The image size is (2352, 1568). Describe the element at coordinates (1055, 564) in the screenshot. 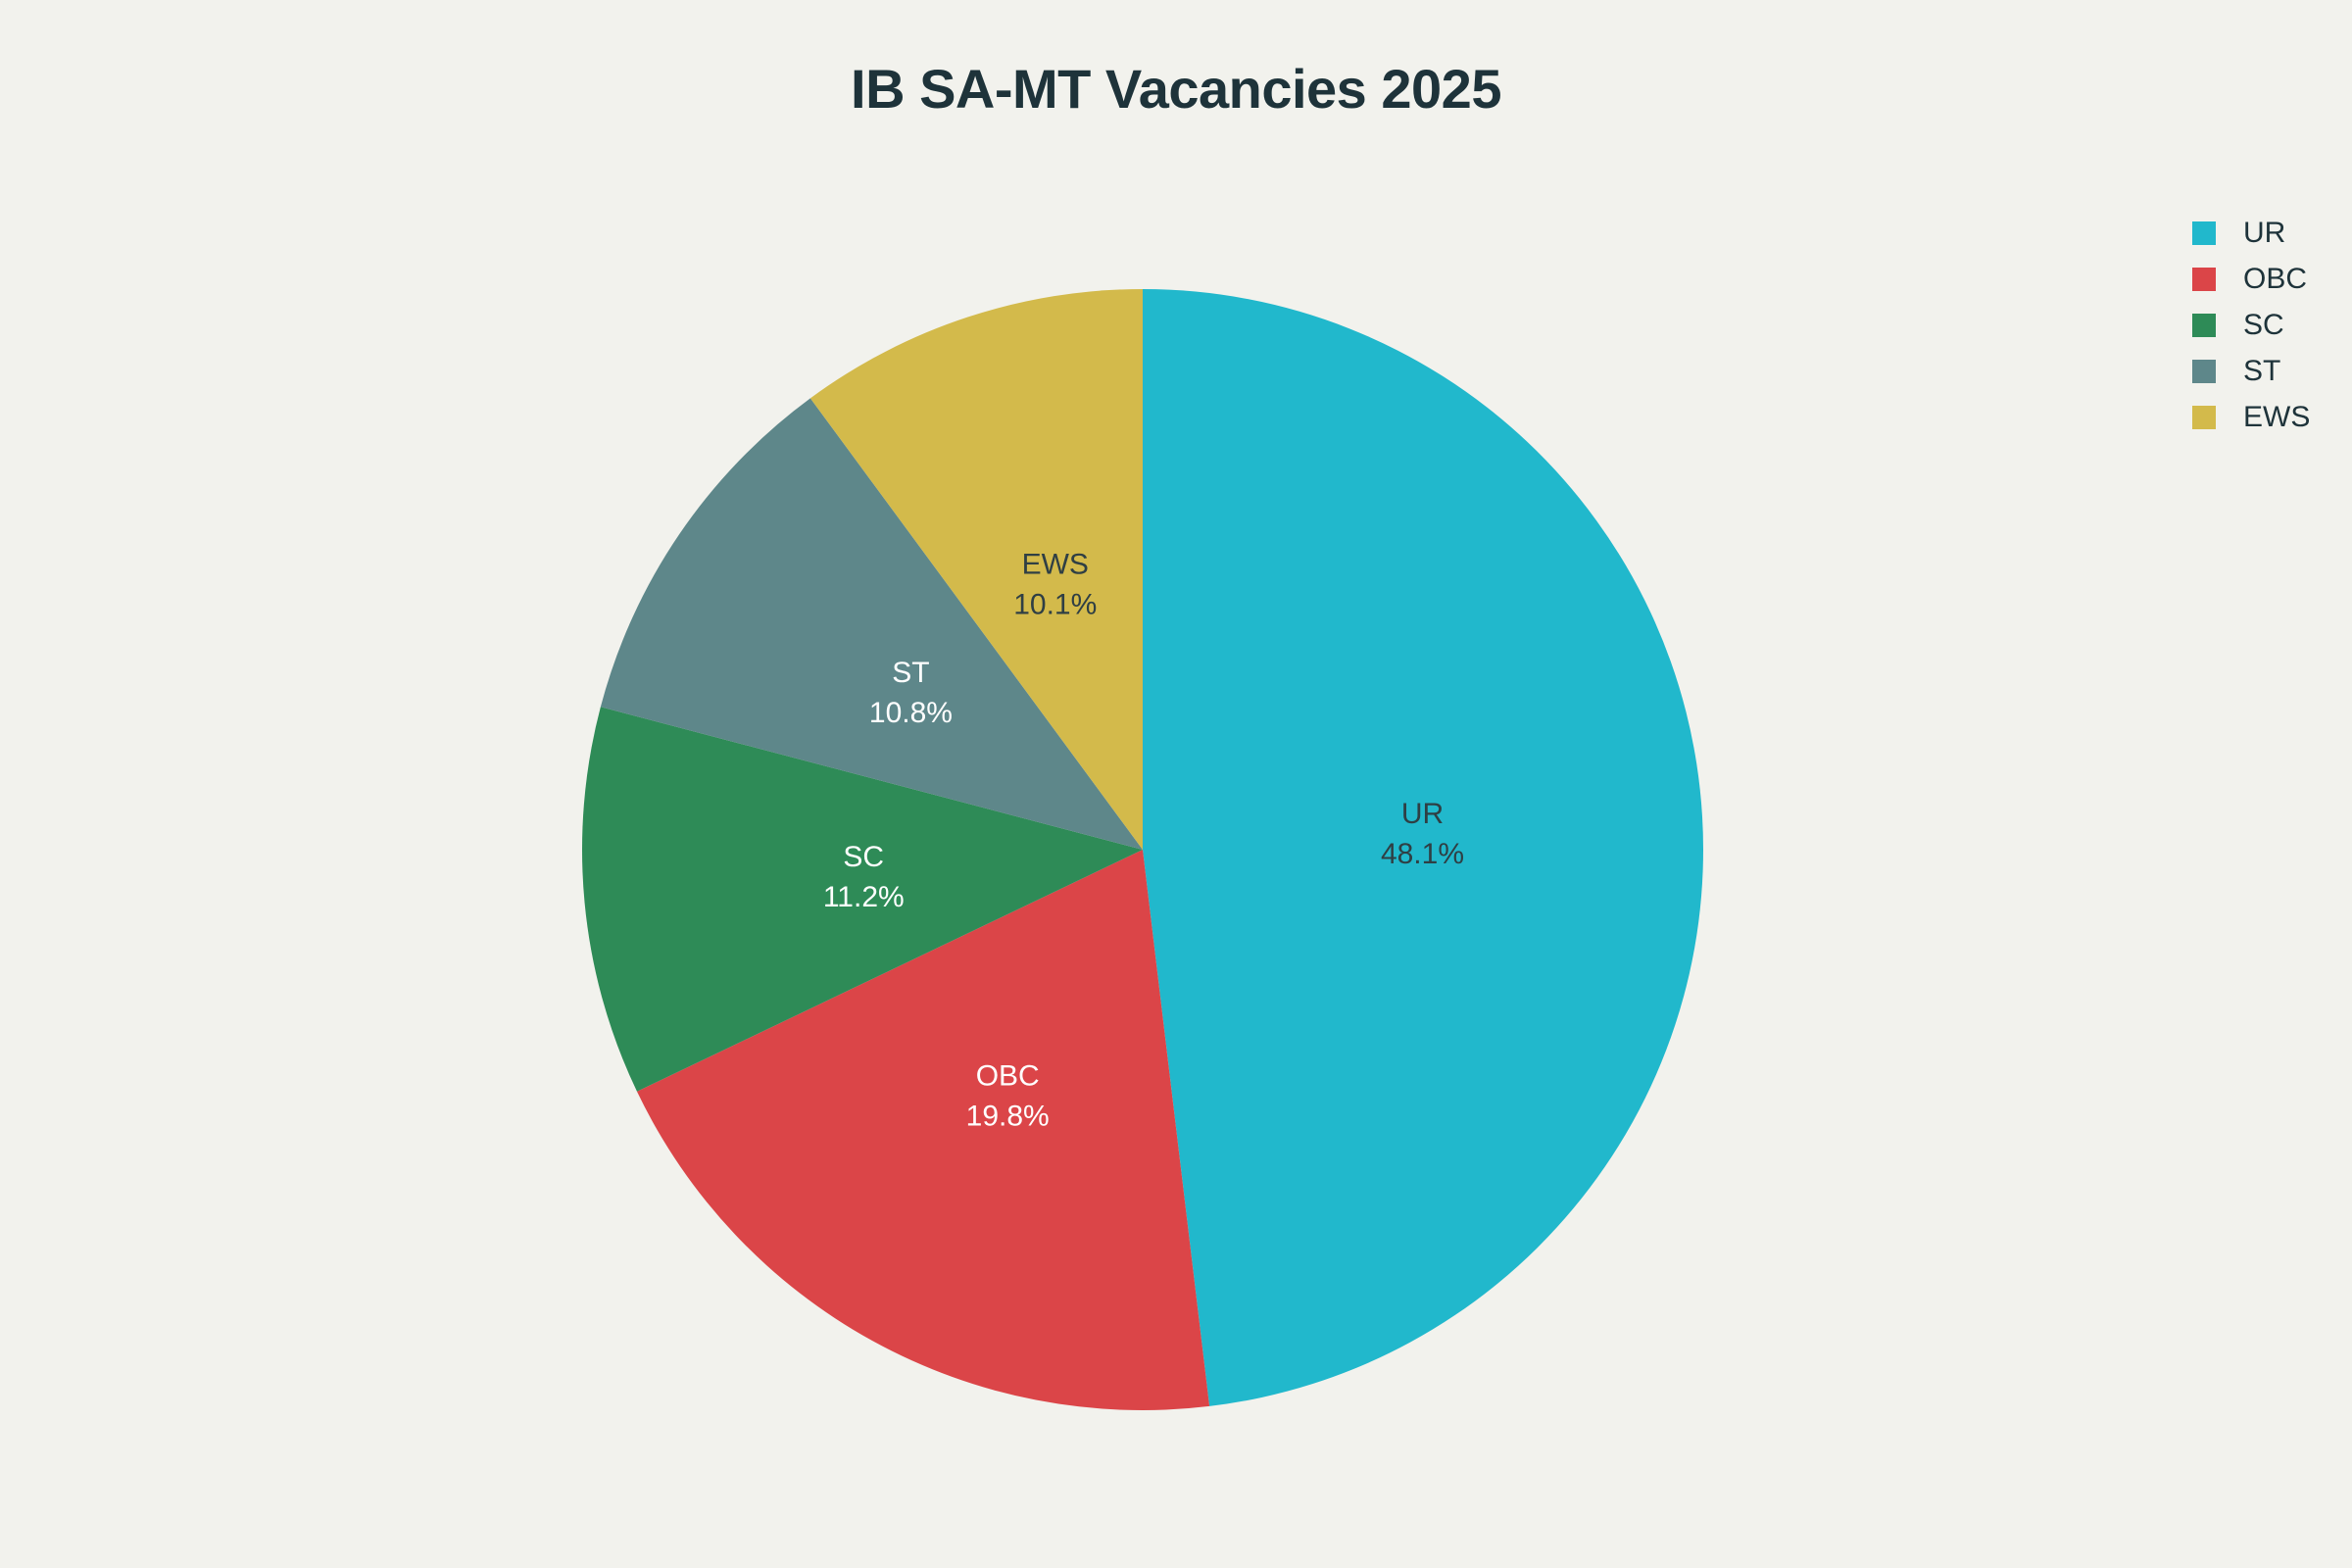

I see `slice-label-category: EWS` at that location.